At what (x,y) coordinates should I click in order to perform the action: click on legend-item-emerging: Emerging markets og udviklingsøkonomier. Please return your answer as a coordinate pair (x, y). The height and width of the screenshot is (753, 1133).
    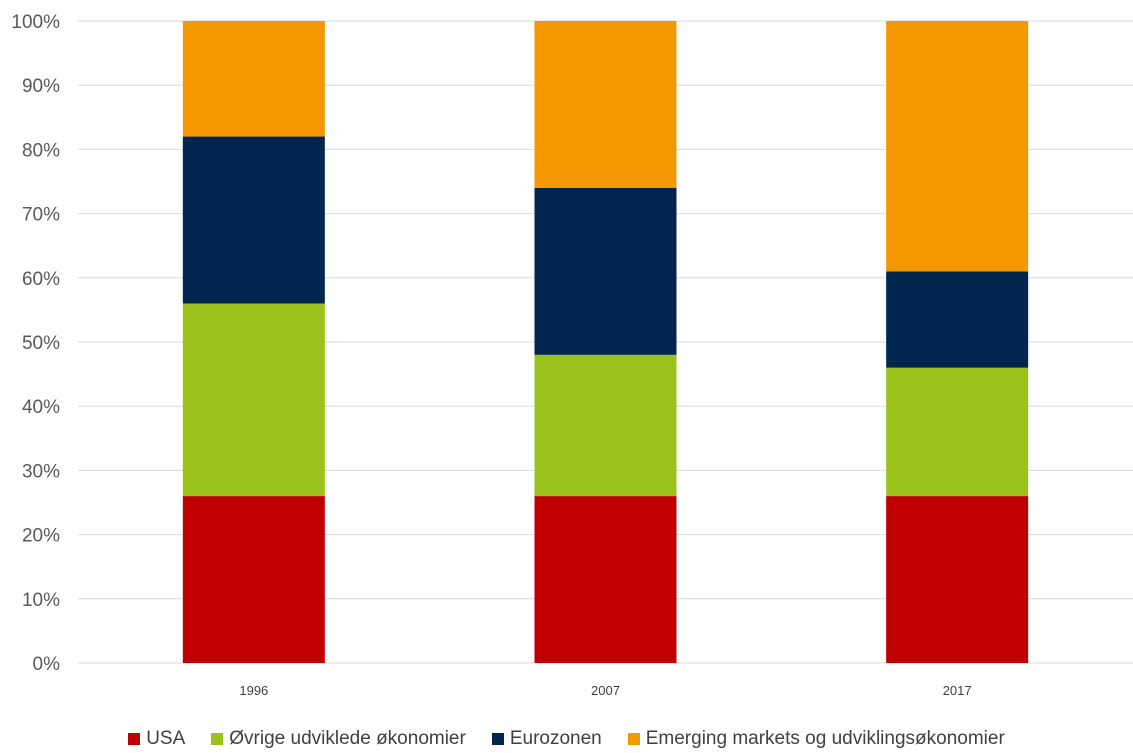
    Looking at the image, I should click on (816, 739).